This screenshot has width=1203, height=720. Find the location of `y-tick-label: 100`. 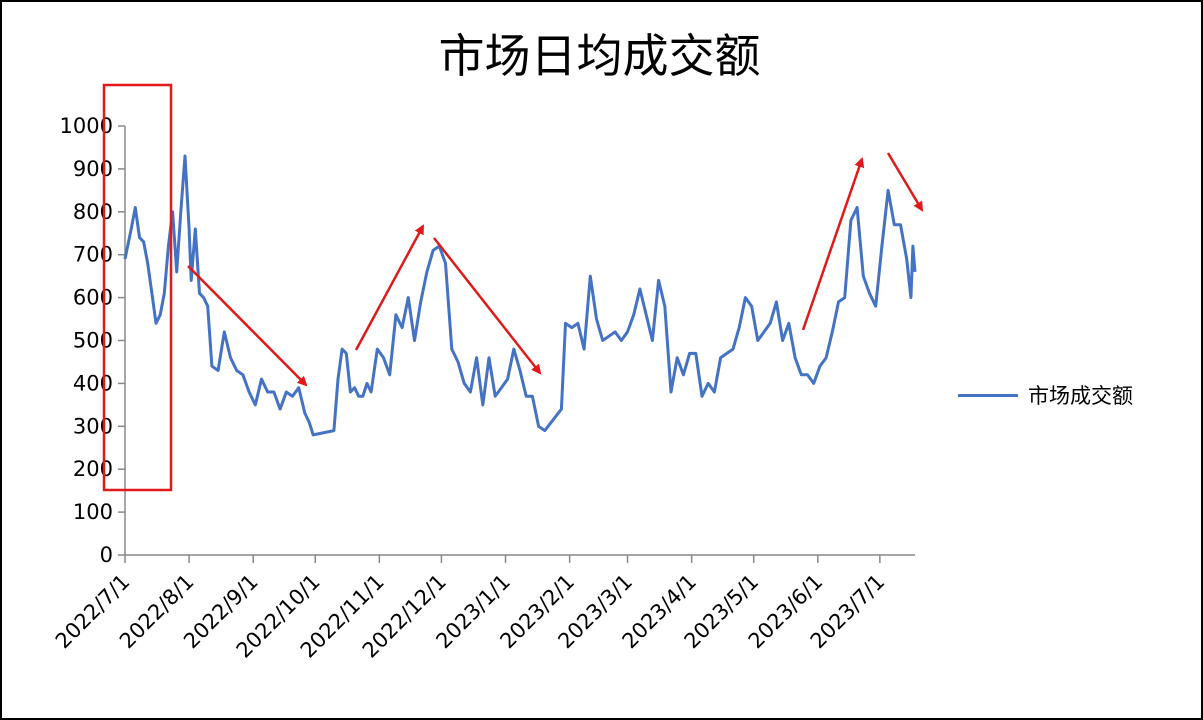

y-tick-label: 100 is located at coordinates (93, 512).